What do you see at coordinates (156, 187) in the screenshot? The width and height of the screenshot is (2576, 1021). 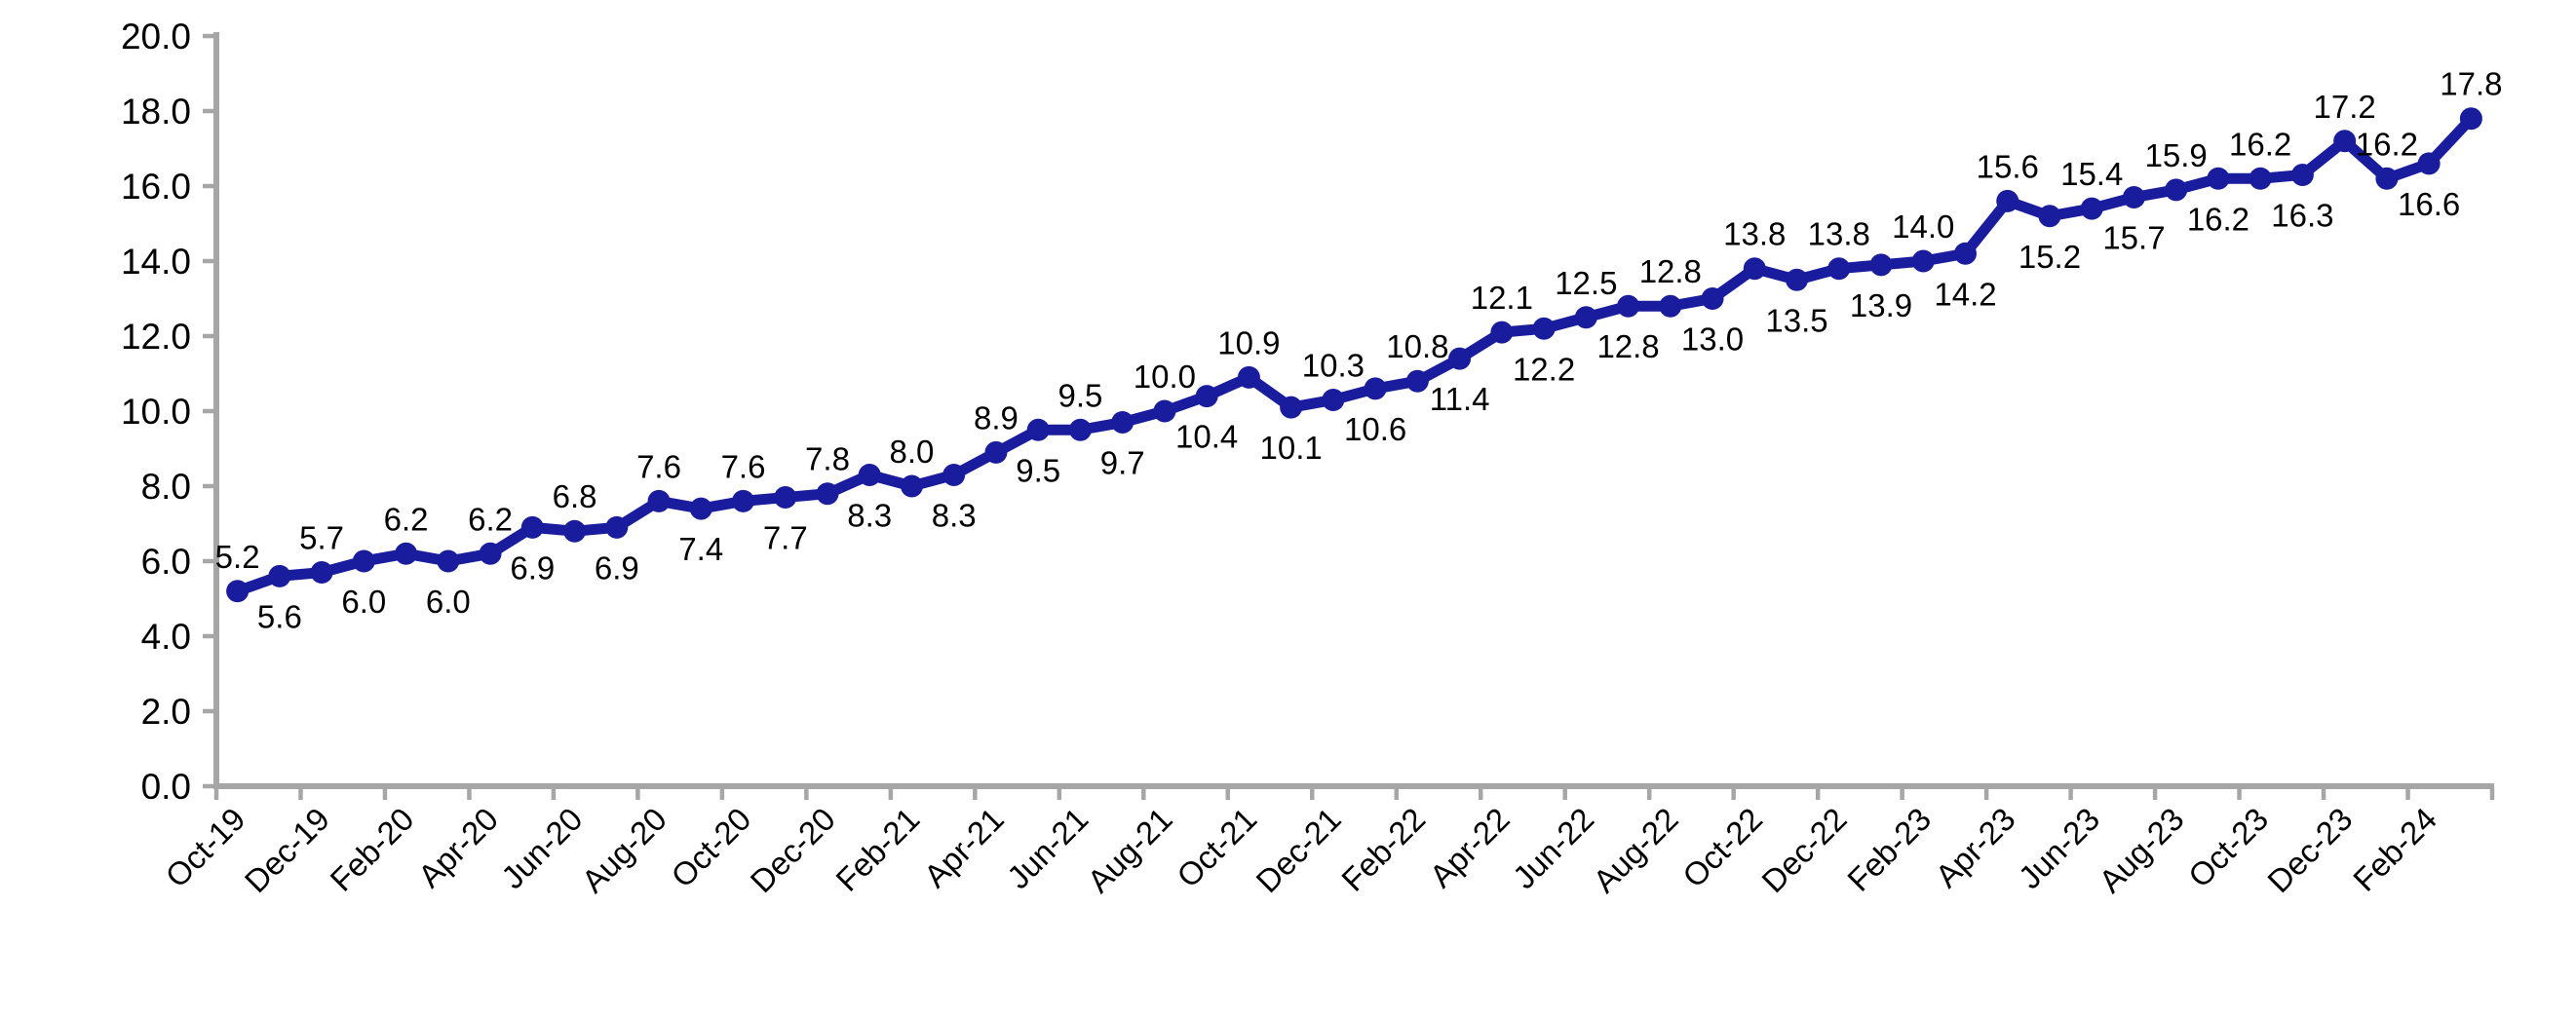 I see `y-tick-label: 16.0` at bounding box center [156, 187].